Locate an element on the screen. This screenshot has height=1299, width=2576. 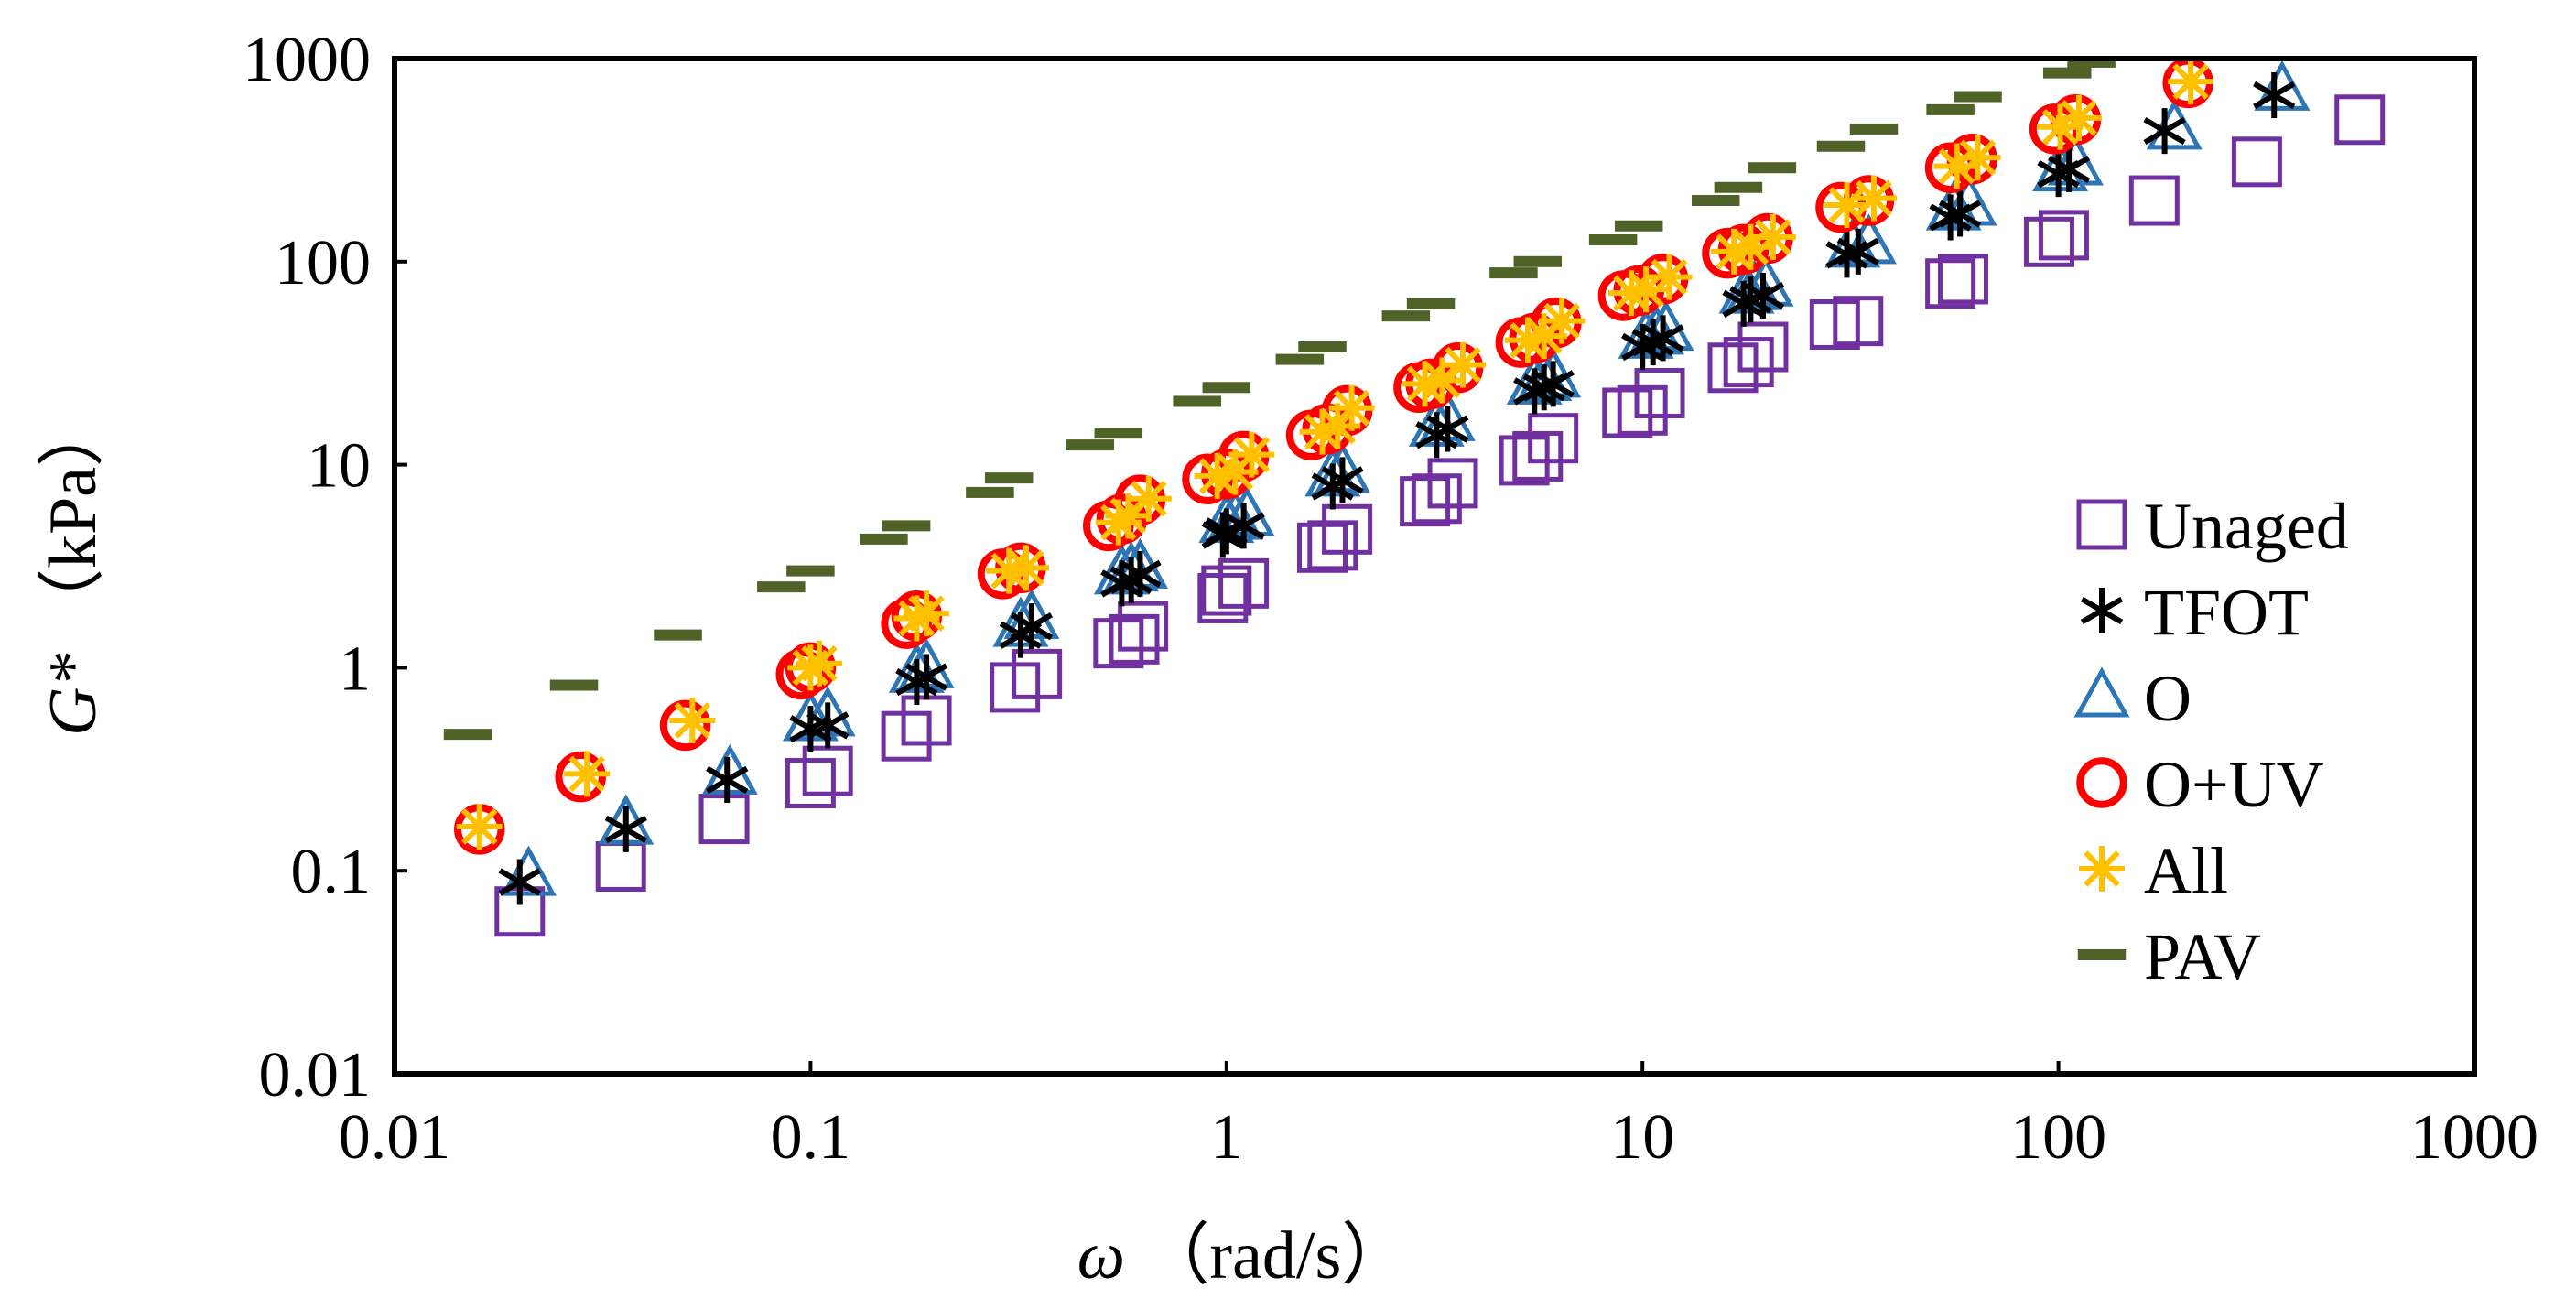
legend-item: O+UV is located at coordinates (2200, 785).